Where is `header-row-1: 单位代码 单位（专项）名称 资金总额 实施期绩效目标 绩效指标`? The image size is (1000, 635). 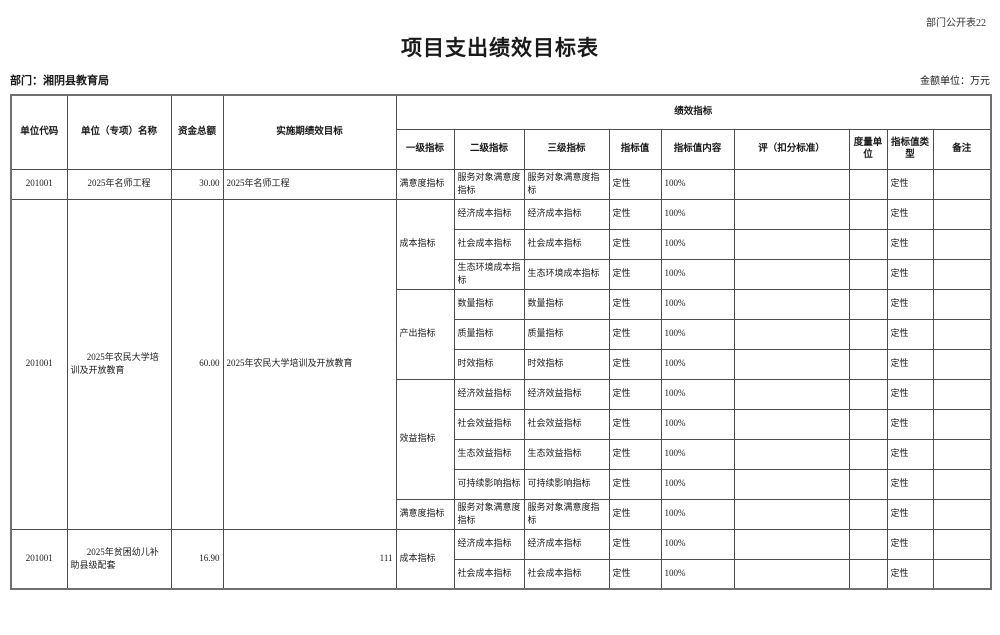 header-row-1: 单位代码 单位（专项）名称 资金总额 实施期绩效目标 绩效指标 is located at coordinates (501, 132).